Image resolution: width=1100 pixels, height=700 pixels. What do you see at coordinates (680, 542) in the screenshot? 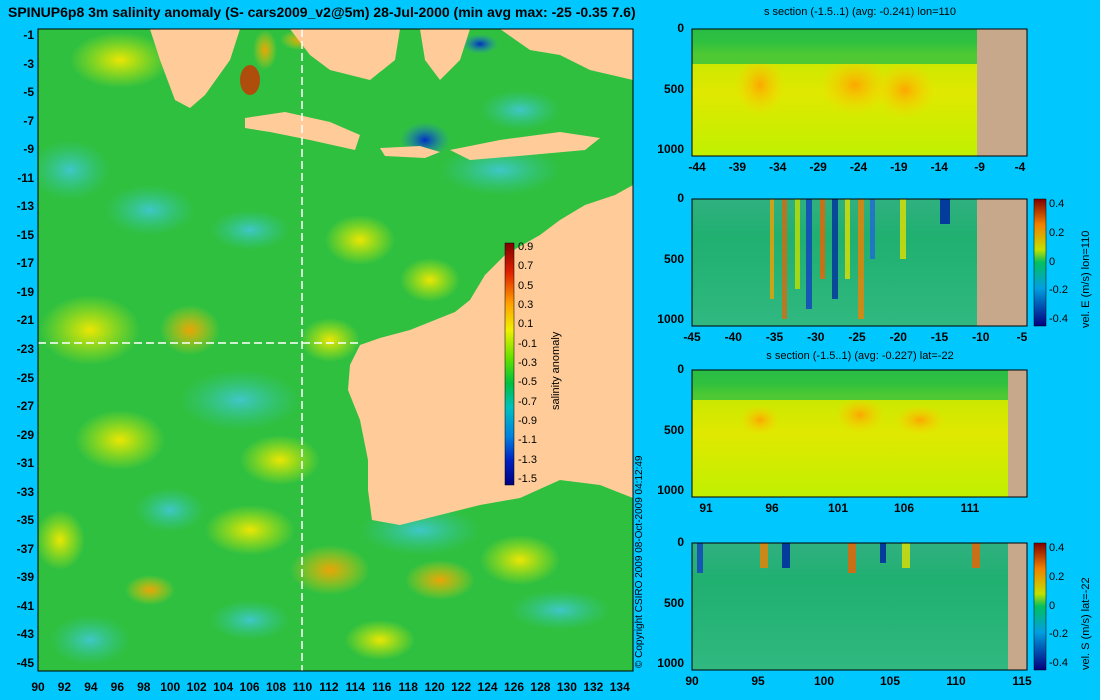
I see `section4-y-tick: 0` at bounding box center [680, 542].